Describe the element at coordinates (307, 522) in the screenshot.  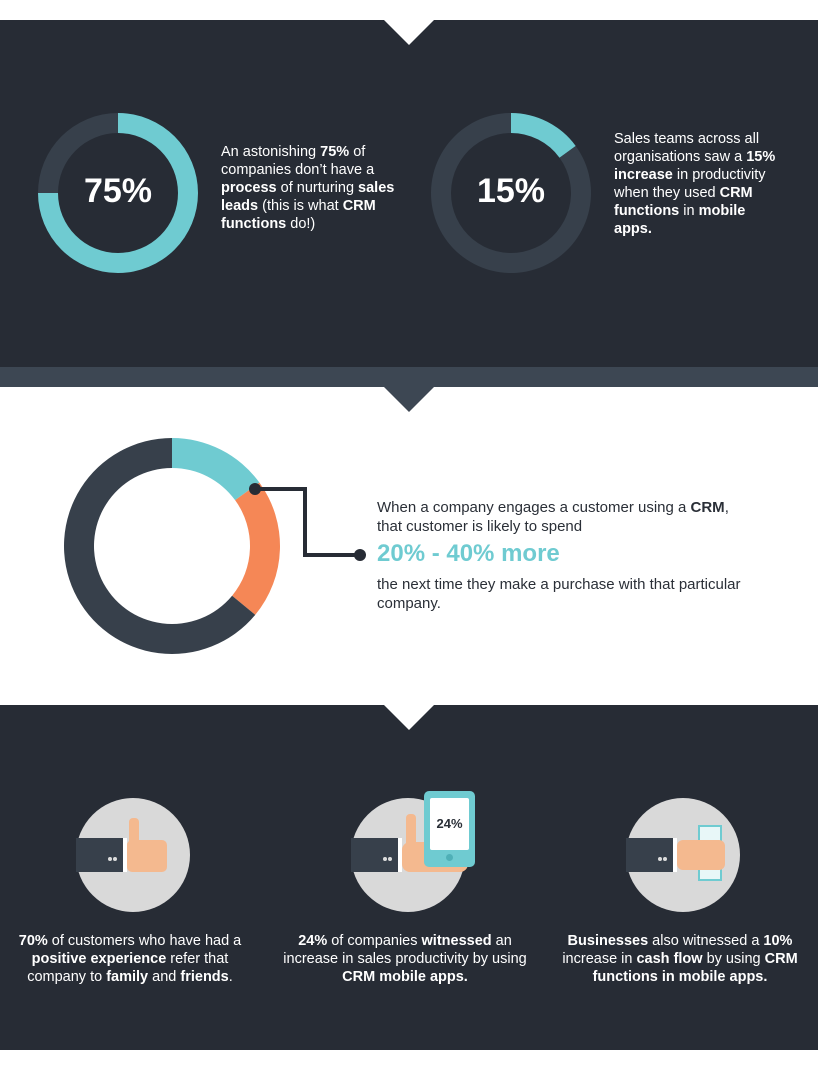
I see `connector-line` at that location.